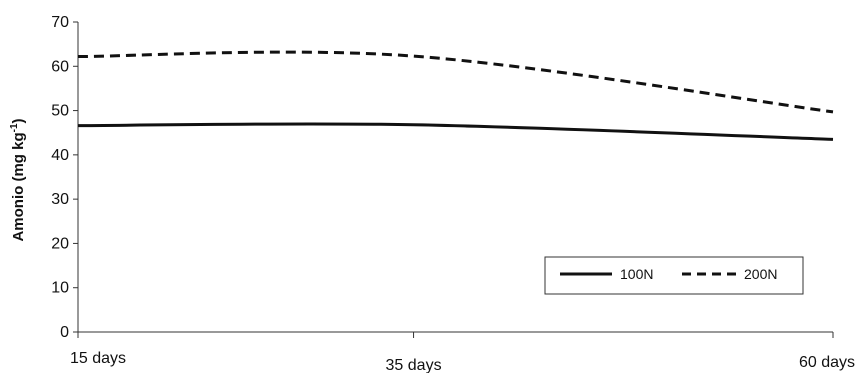  I want to click on y-axis-title-close: ), so click(18, 120).